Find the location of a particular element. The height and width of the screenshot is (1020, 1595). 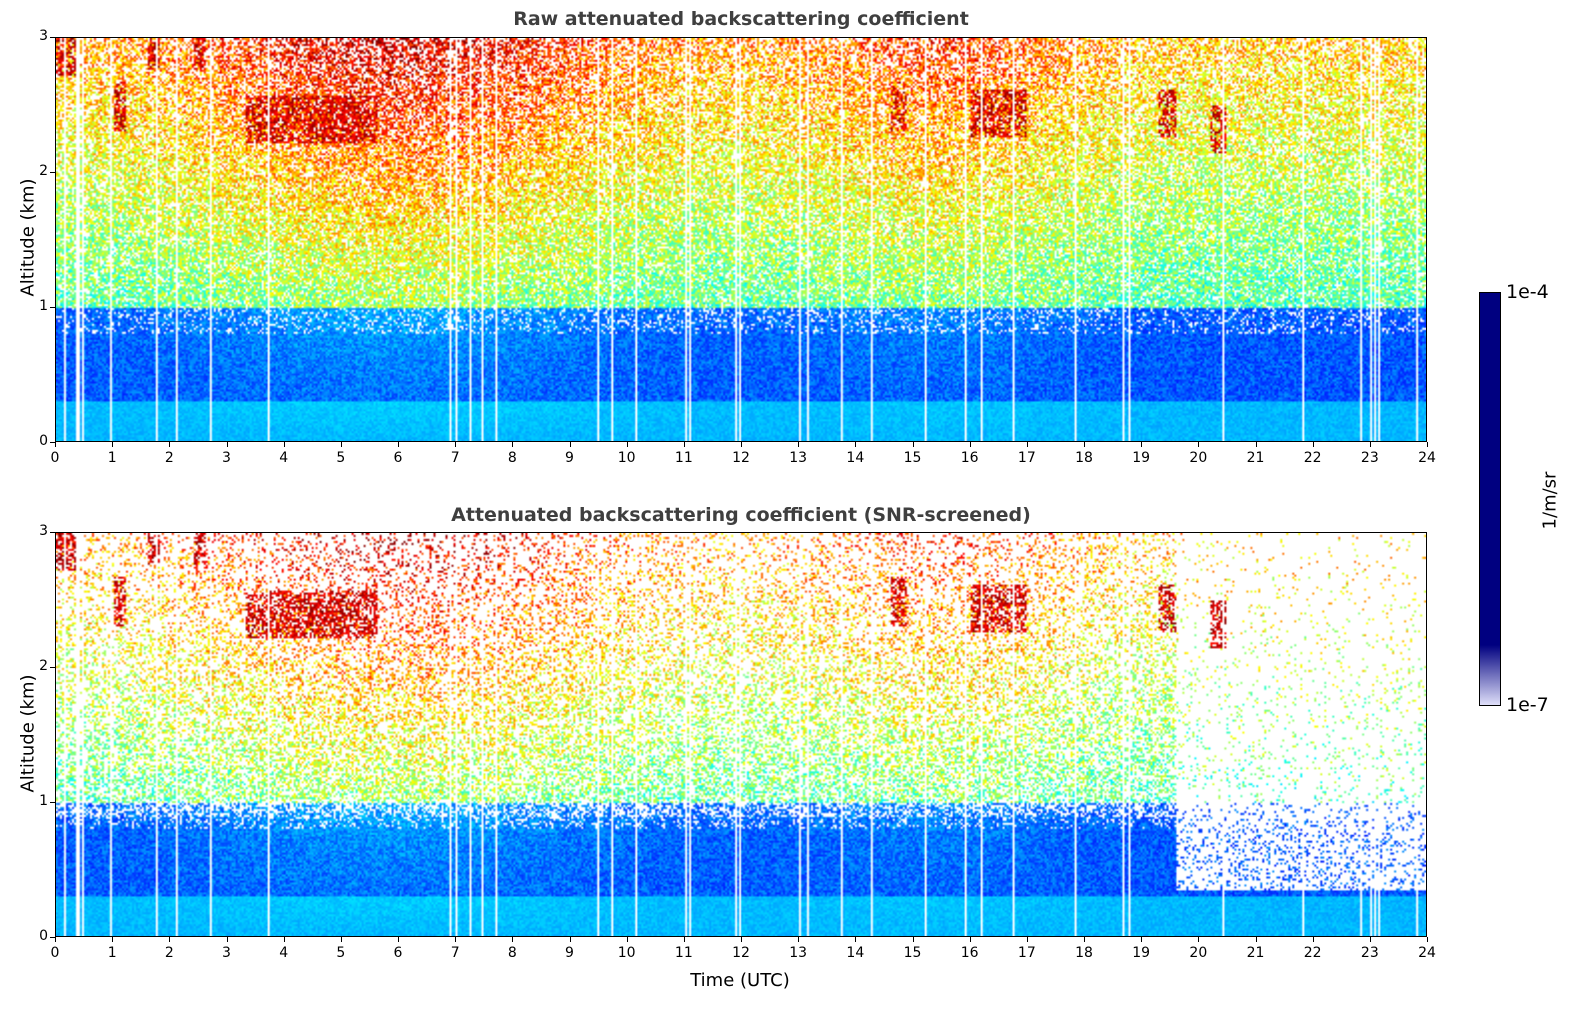

y-tick-label: 1 is located at coordinates (43, 306).